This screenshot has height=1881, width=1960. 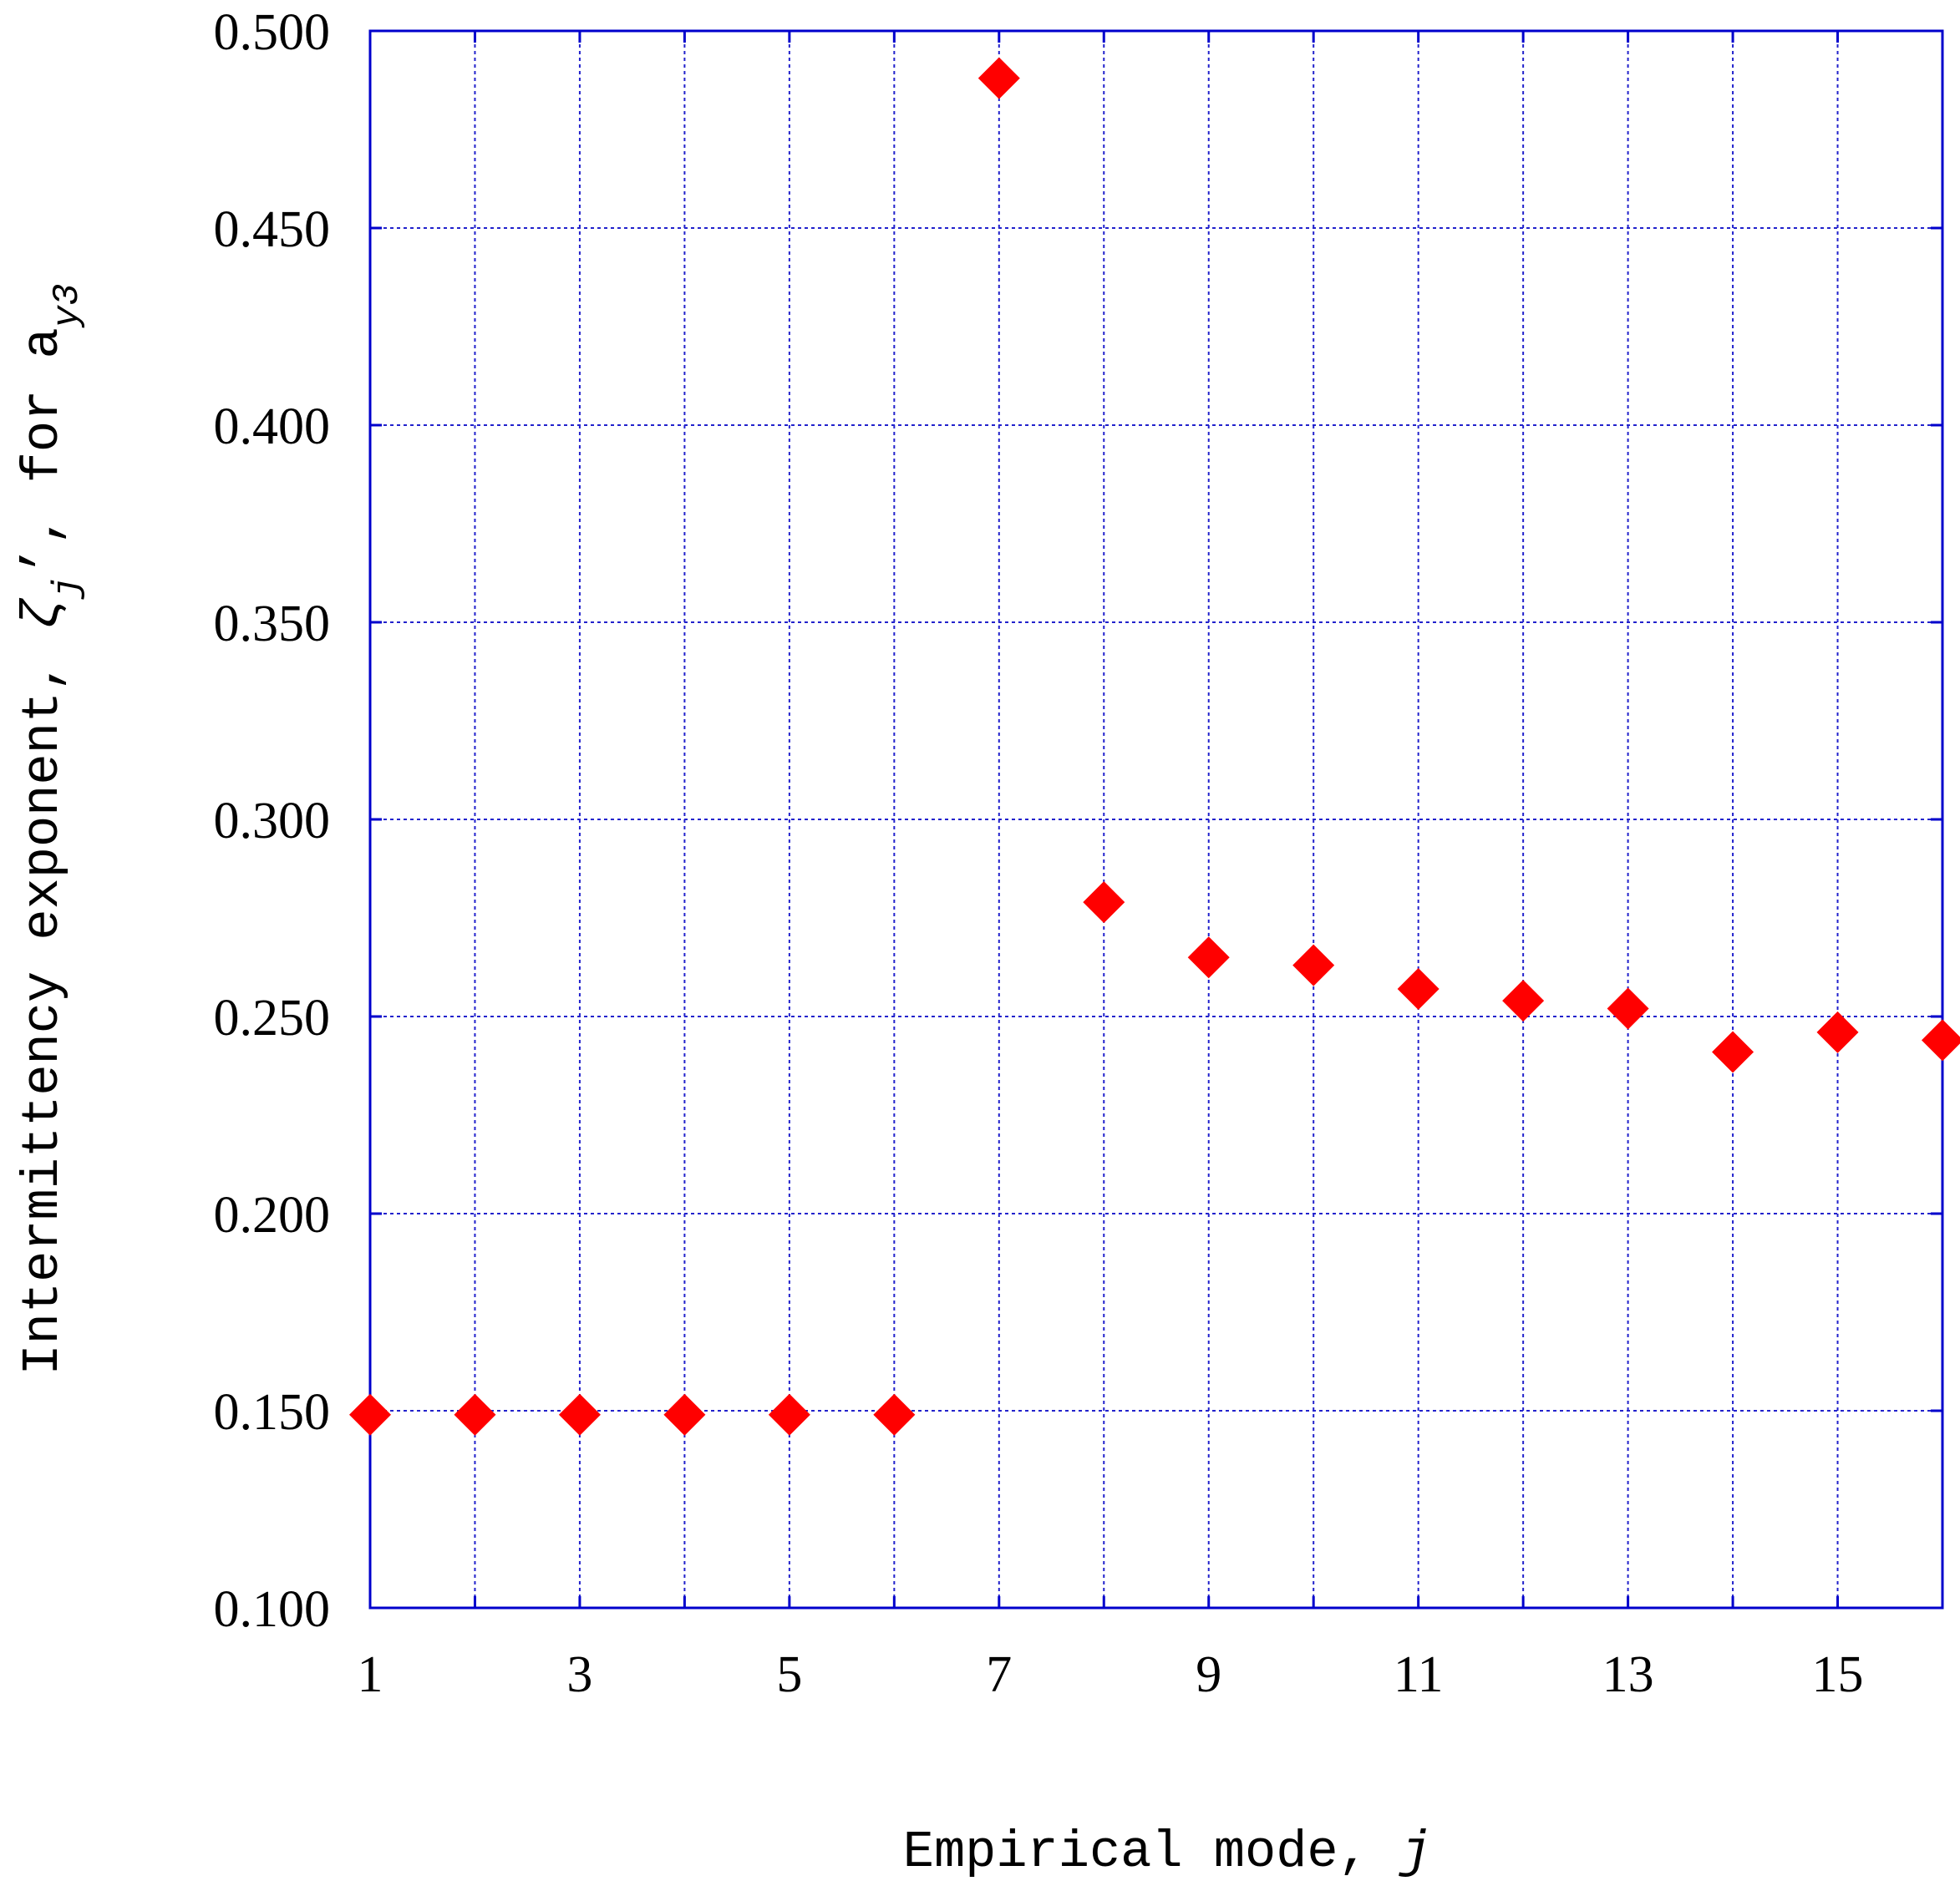 I want to click on y-axis-title-prefix: Intermittency exponent,, so click(x=43, y=1003).